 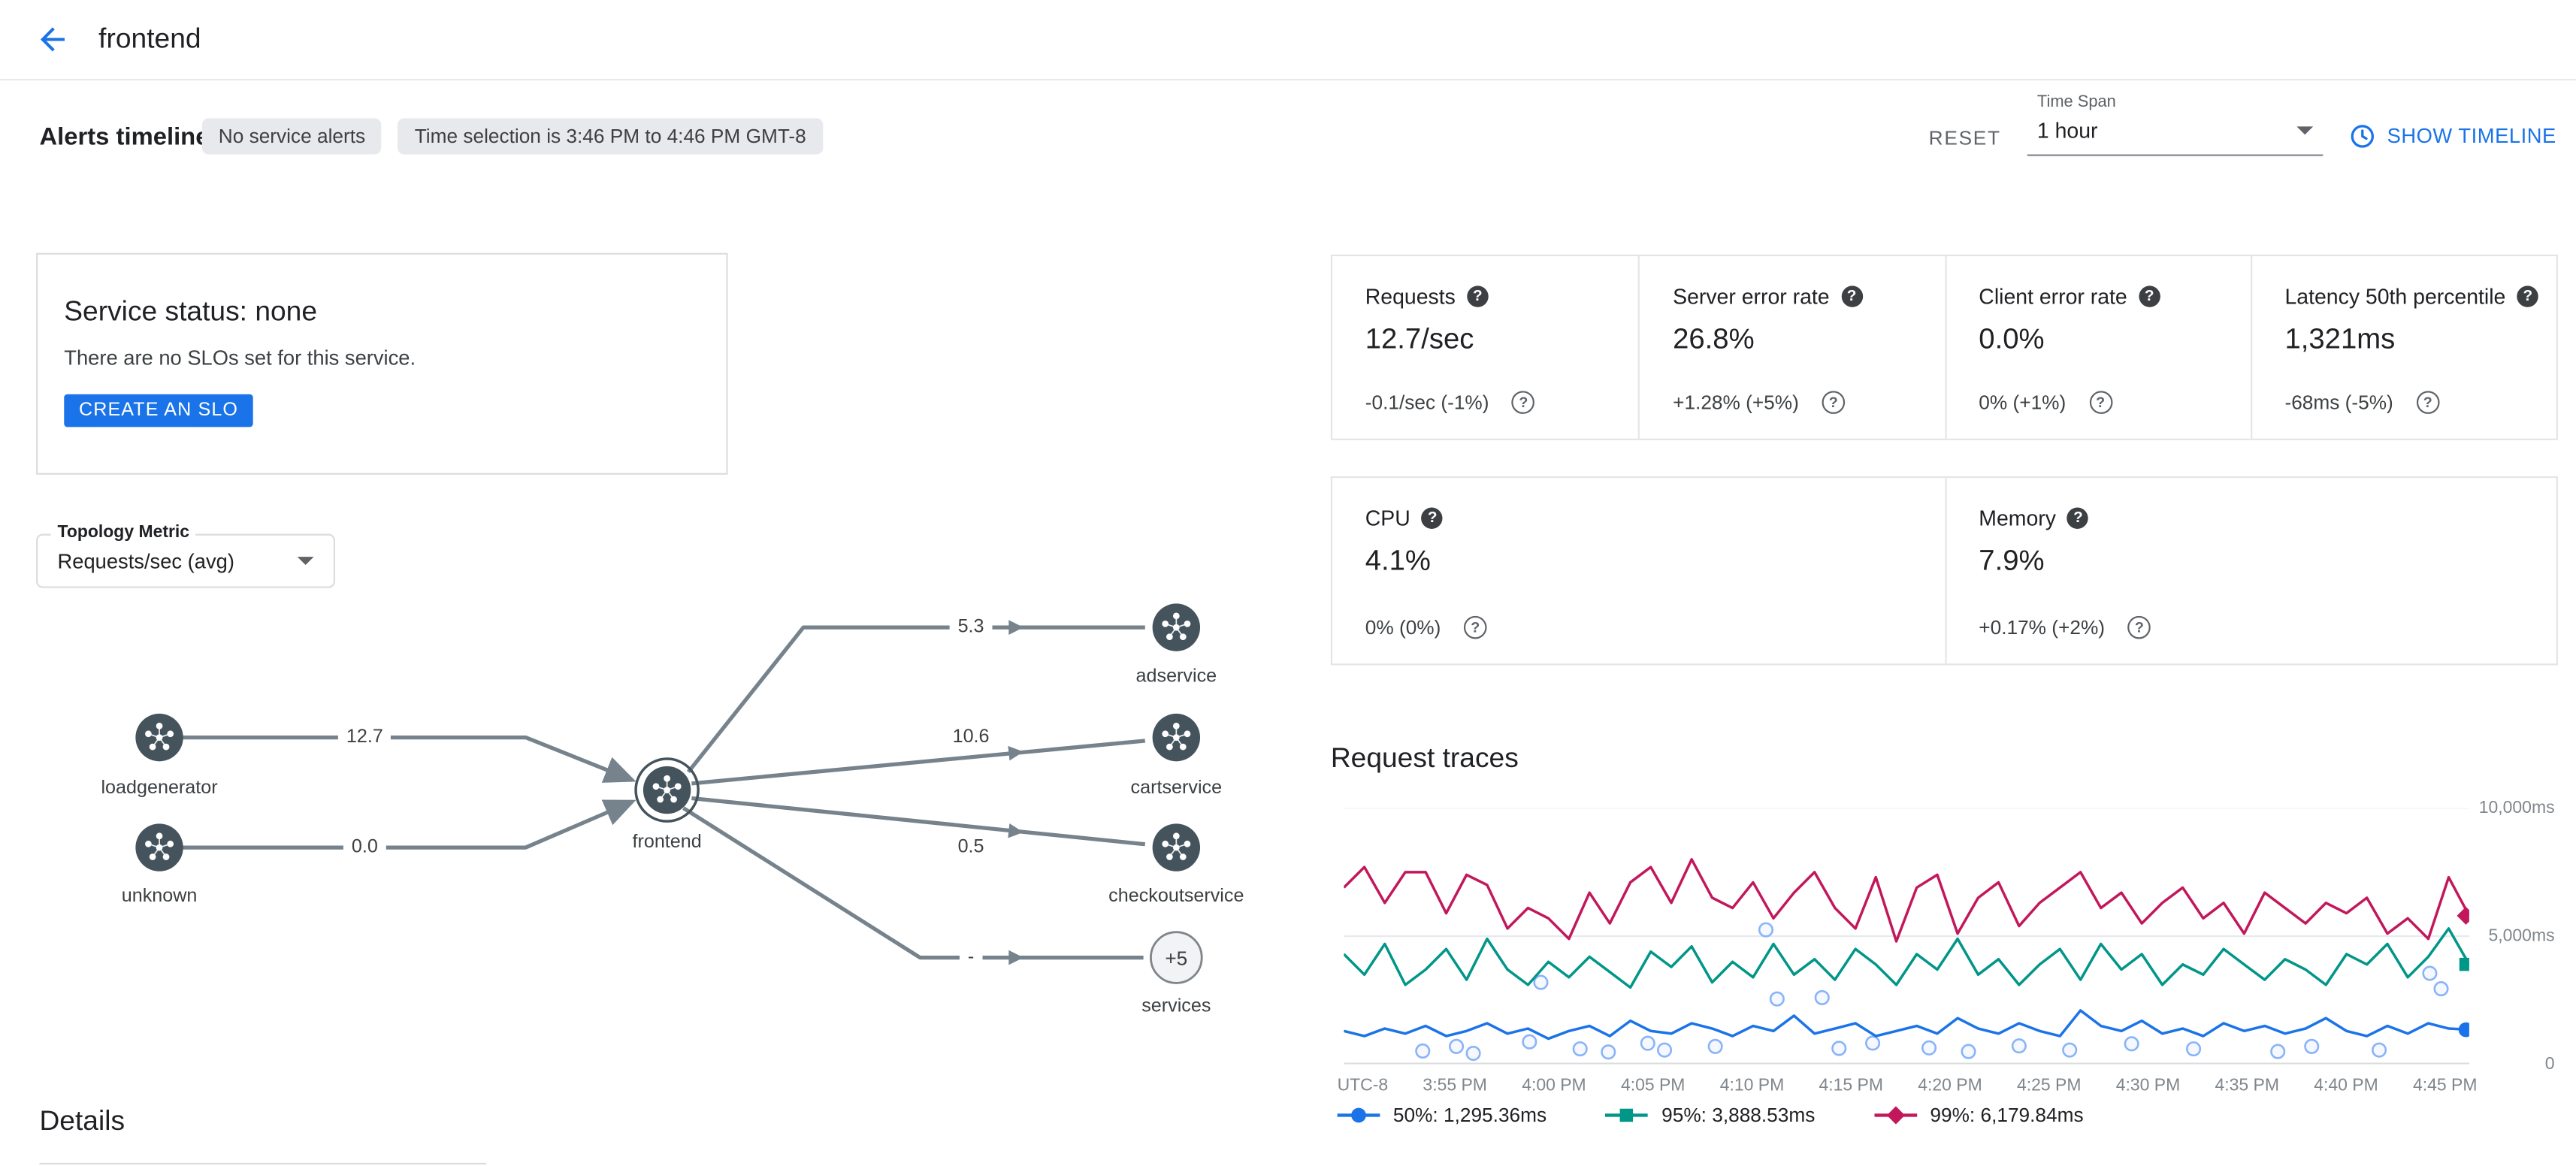 What do you see at coordinates (2049, 1085) in the screenshot?
I see `x-tick-label: 4:25 PM` at bounding box center [2049, 1085].